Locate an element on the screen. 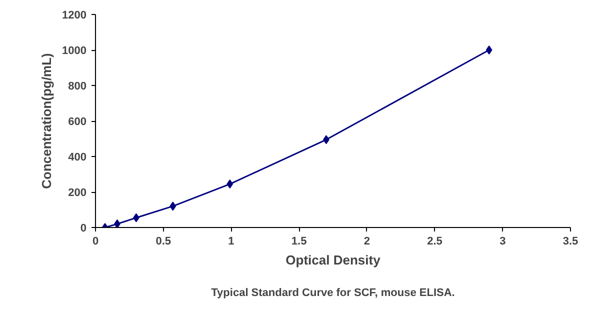 The height and width of the screenshot is (321, 600). y-tick-label: 1000 is located at coordinates (74, 51).